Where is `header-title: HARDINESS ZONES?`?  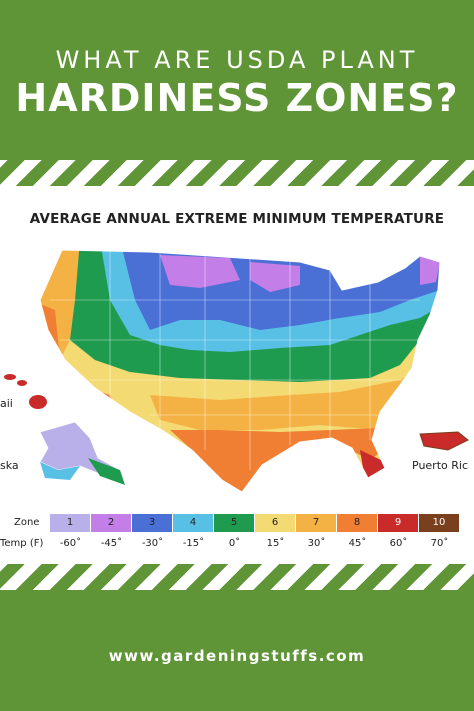 header-title: HARDINESS ZONES? is located at coordinates (237, 98).